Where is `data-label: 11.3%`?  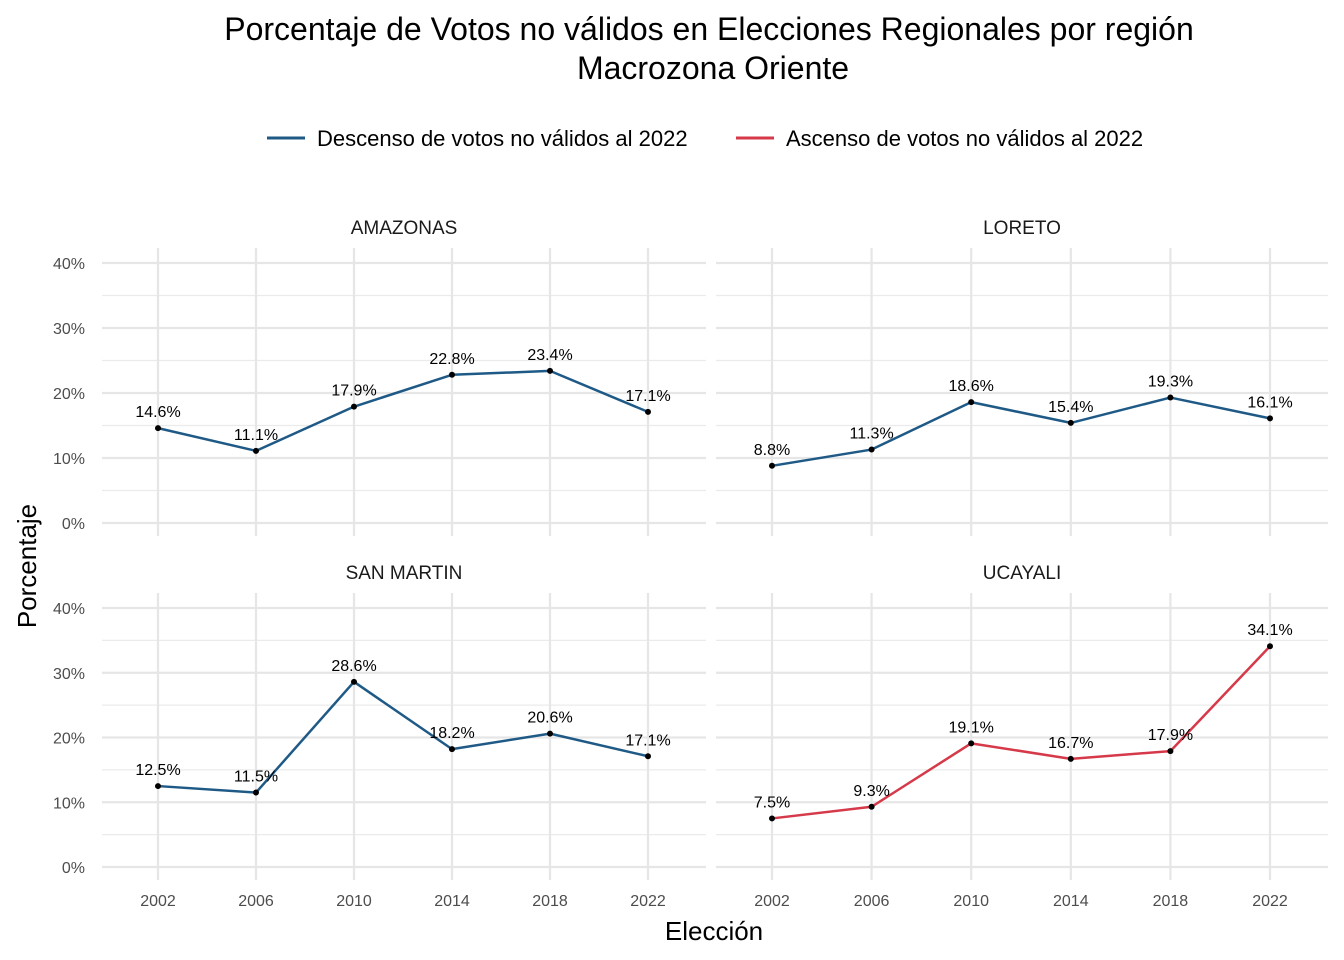 data-label: 11.3% is located at coordinates (872, 434).